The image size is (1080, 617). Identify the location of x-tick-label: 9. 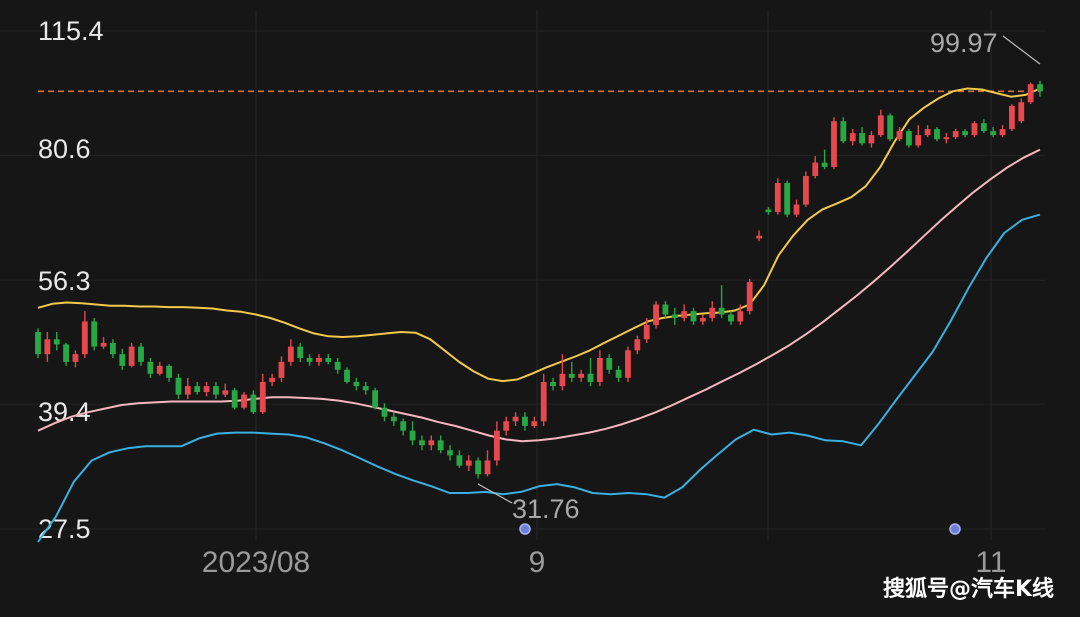
(537, 562).